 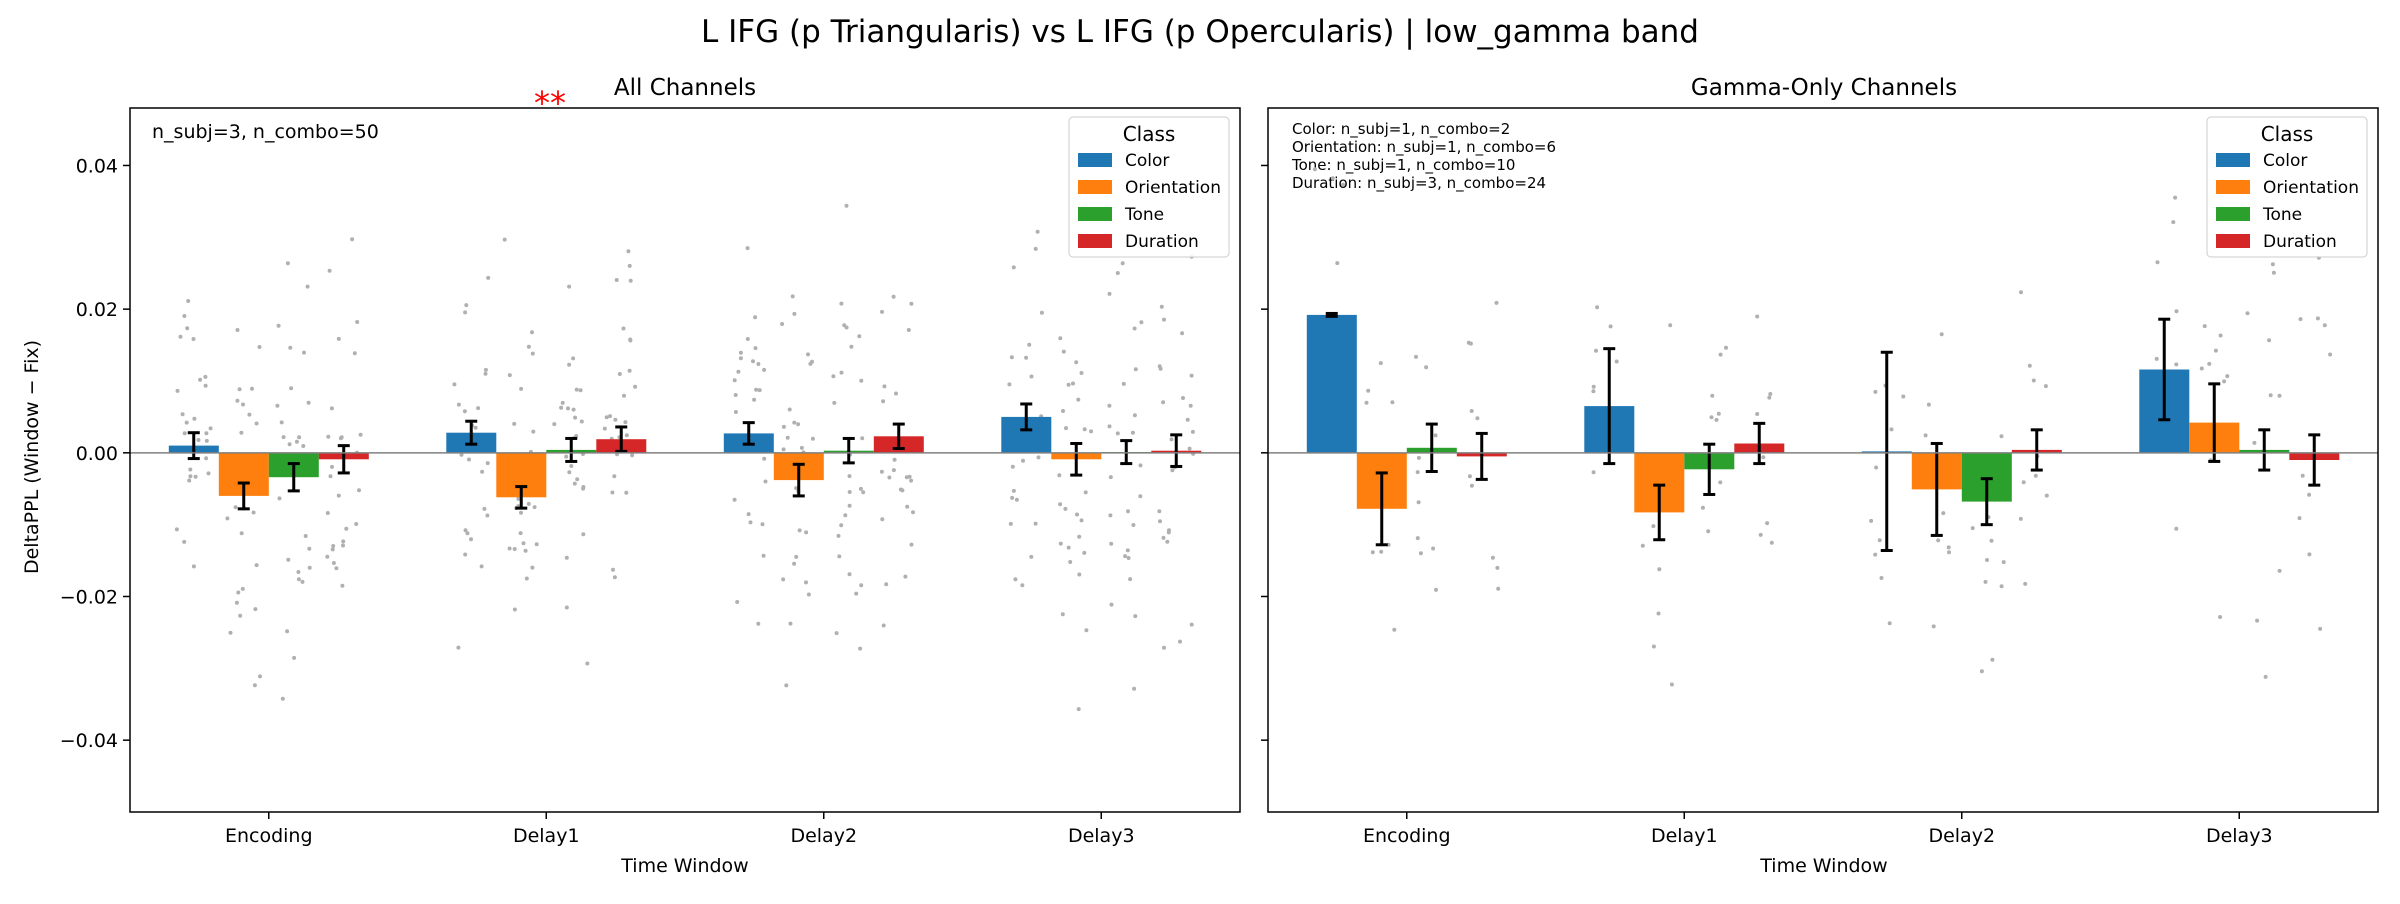 What do you see at coordinates (1162, 242) in the screenshot?
I see `legend-label-duration: Duration` at bounding box center [1162, 242].